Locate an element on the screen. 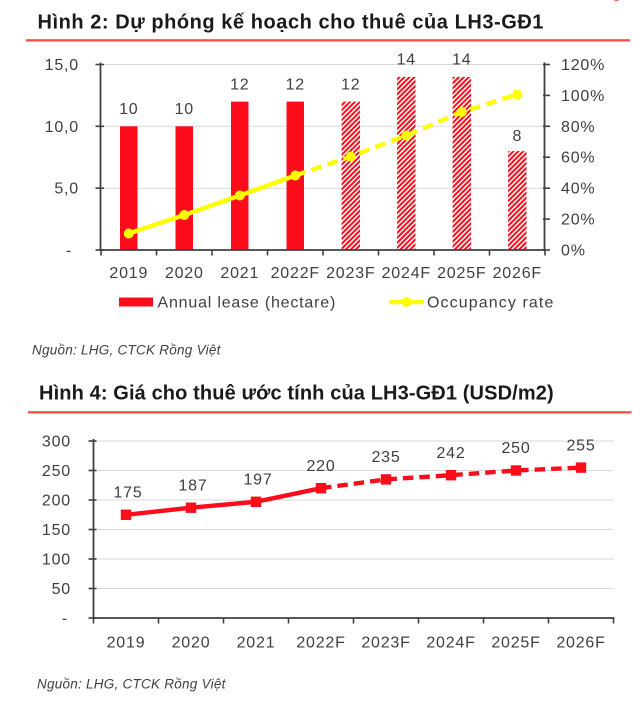 Image resolution: width=640 pixels, height=707 pixels. svg-text: 197 is located at coordinates (257, 480).